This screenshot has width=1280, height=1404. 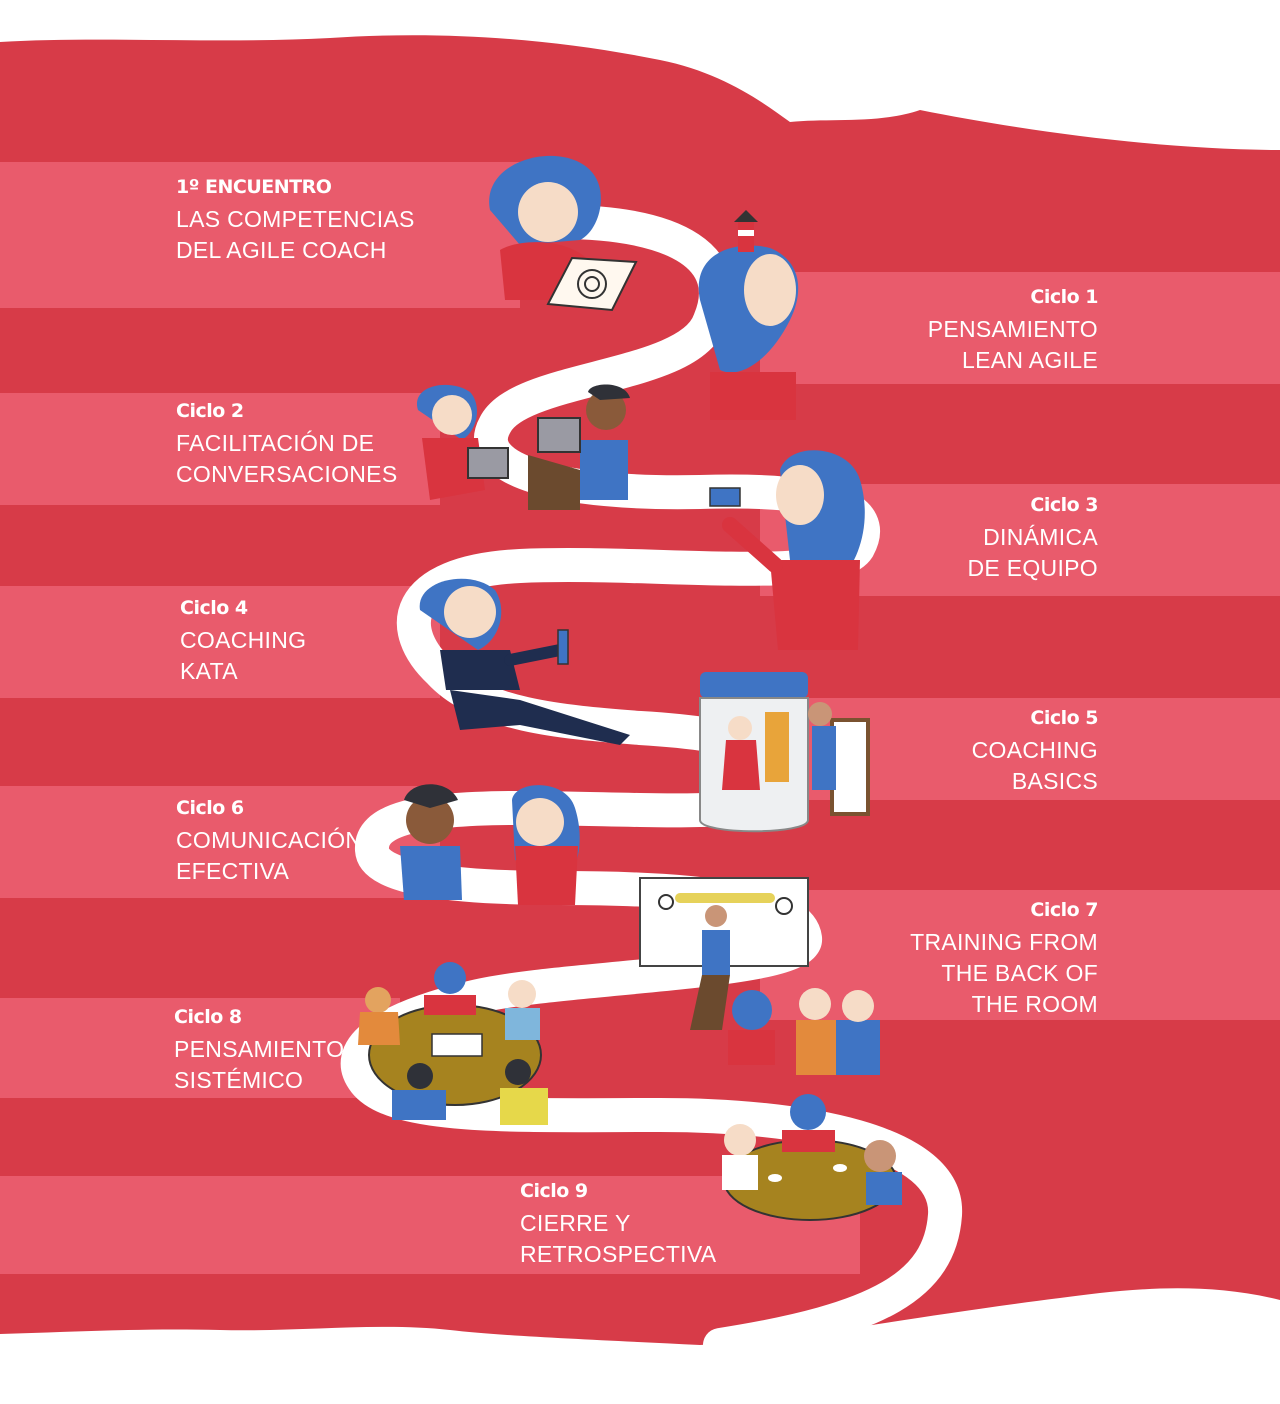 I want to click on stage-title-line: EFECTIVA, so click(x=233, y=871).